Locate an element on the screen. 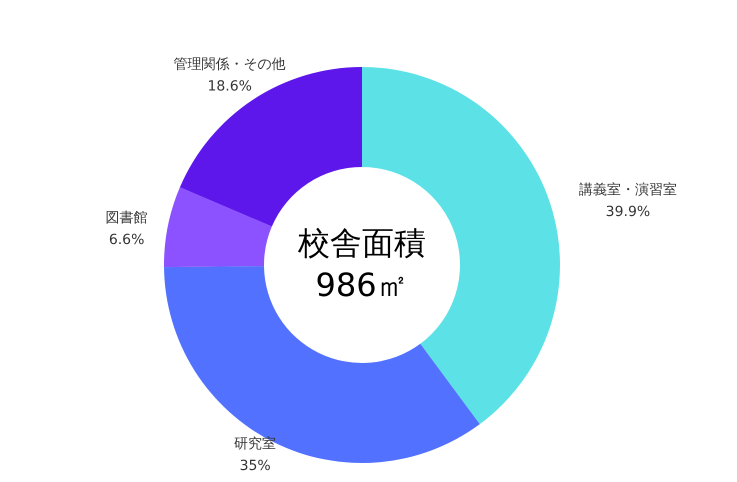 The height and width of the screenshot is (482, 737). slice-label: 管理関係・その他 is located at coordinates (230, 64).